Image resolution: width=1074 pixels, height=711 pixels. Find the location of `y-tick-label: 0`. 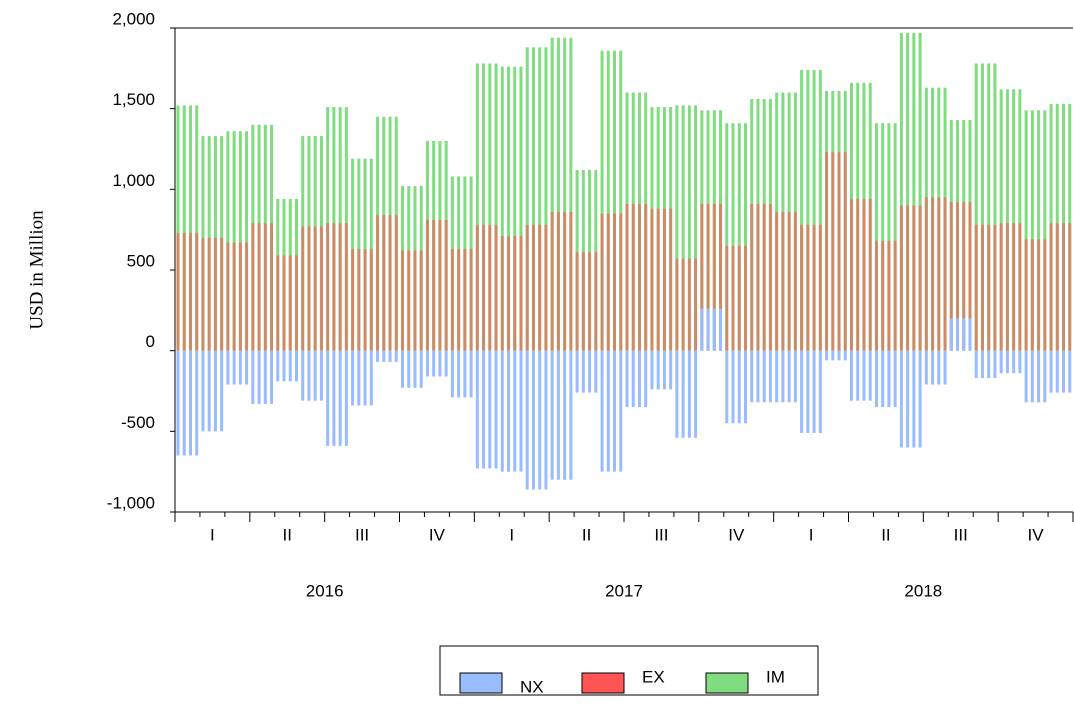

y-tick-label: 0 is located at coordinates (150, 341).